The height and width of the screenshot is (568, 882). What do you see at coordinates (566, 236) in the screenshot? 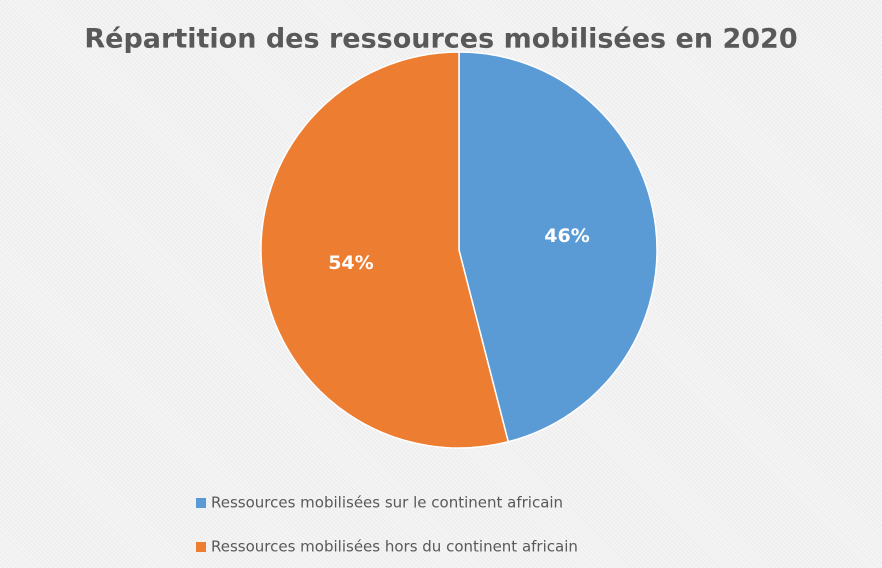
I see `data-label: 46%` at bounding box center [566, 236].